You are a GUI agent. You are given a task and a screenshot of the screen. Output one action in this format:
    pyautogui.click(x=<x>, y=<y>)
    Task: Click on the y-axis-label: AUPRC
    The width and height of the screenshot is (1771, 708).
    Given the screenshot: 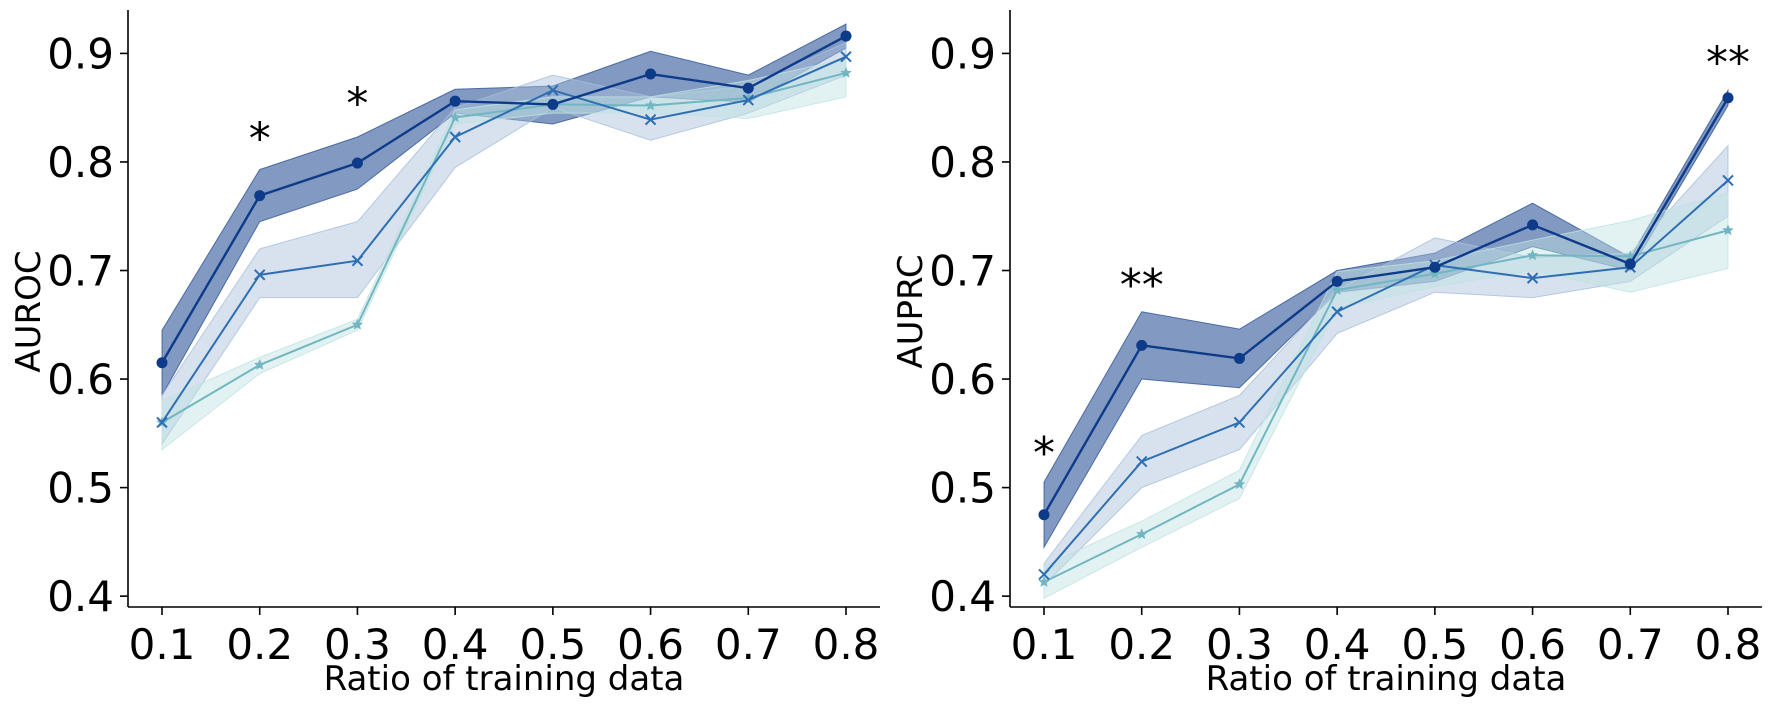 What is the action you would take?
    pyautogui.click(x=911, y=311)
    